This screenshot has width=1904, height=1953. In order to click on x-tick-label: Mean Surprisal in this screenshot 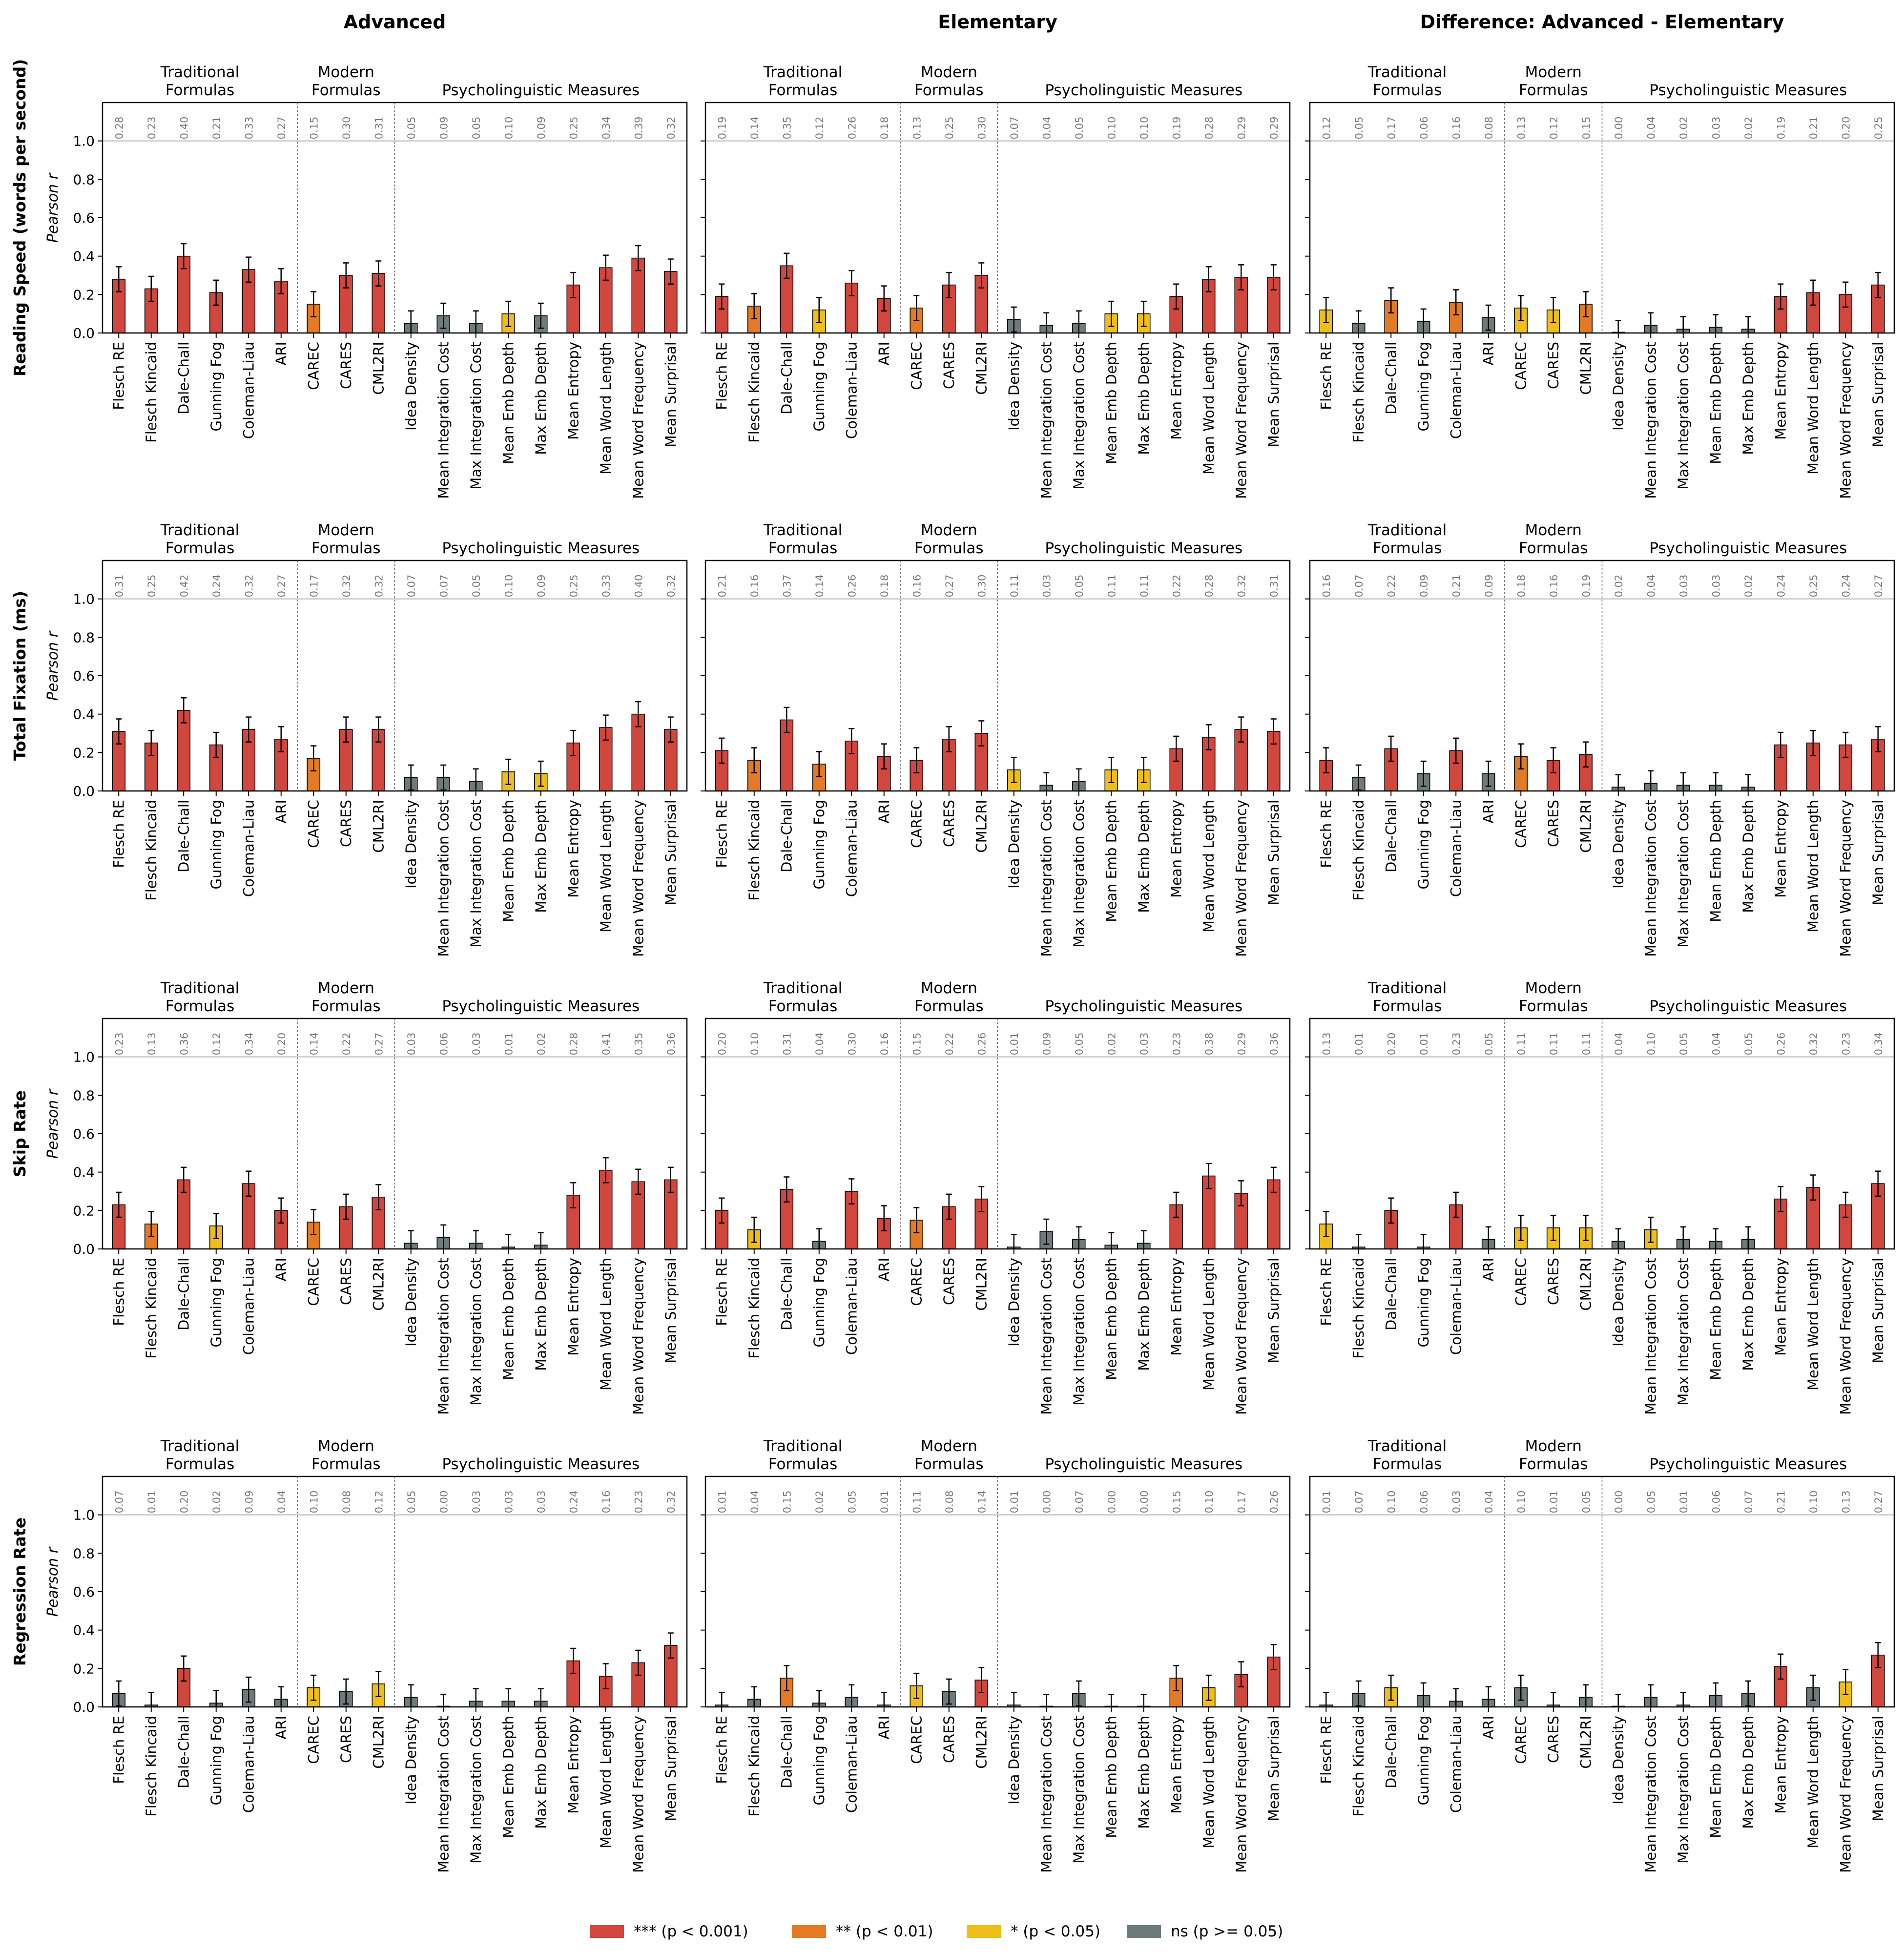, I will do `click(670, 852)`.